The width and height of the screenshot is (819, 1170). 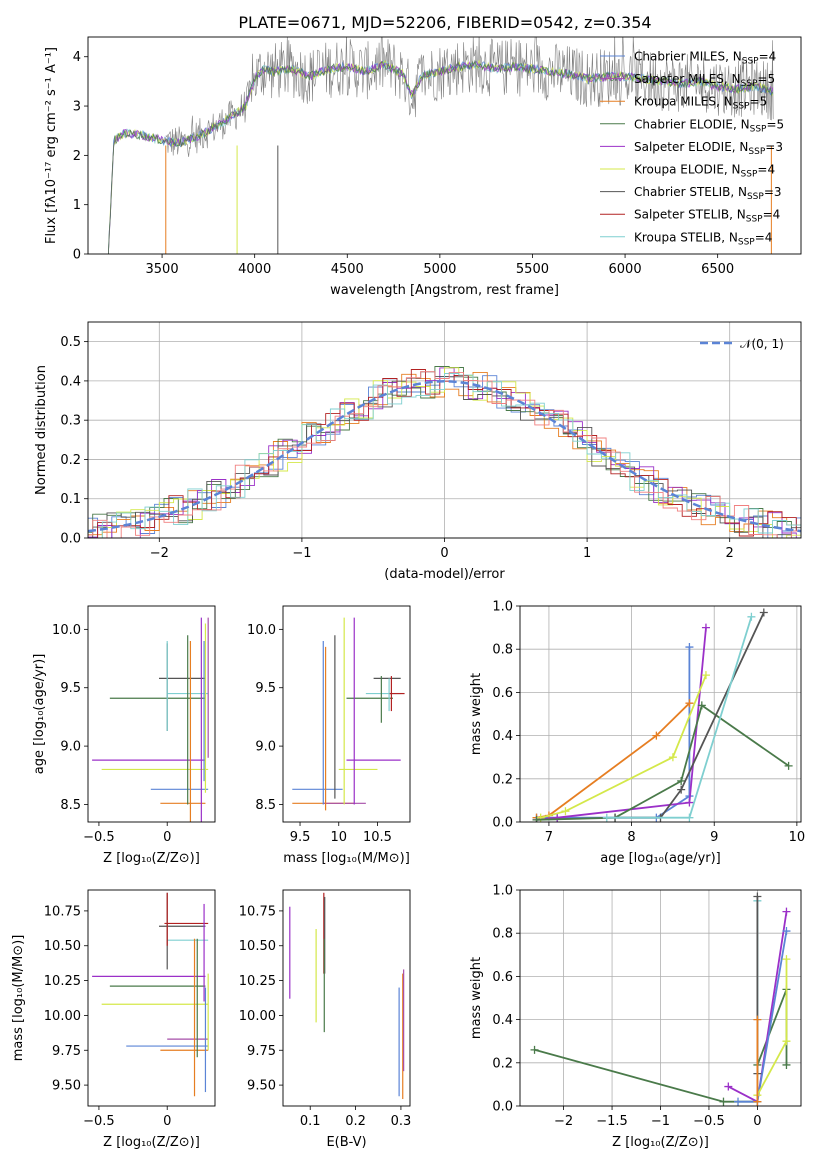 What do you see at coordinates (70, 499) in the screenshot?
I see `y-tick-label: 0.1` at bounding box center [70, 499].